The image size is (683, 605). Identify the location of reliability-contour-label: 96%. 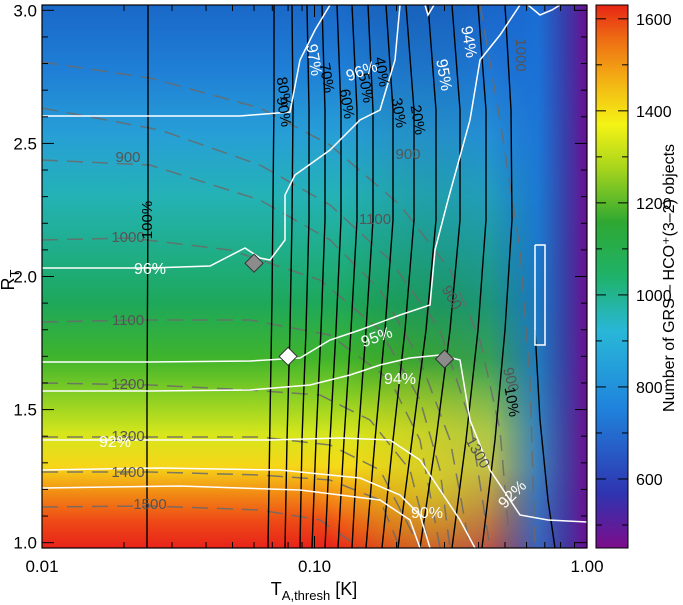
(150, 269).